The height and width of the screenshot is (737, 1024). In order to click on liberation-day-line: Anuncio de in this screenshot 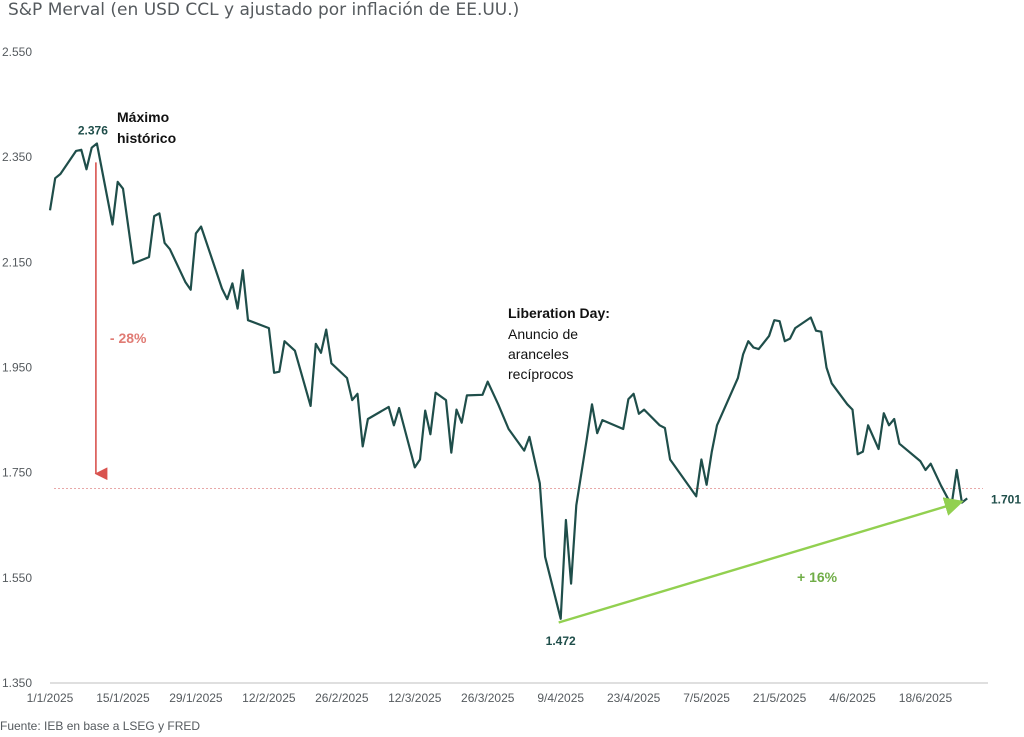, I will do `click(543, 334)`.